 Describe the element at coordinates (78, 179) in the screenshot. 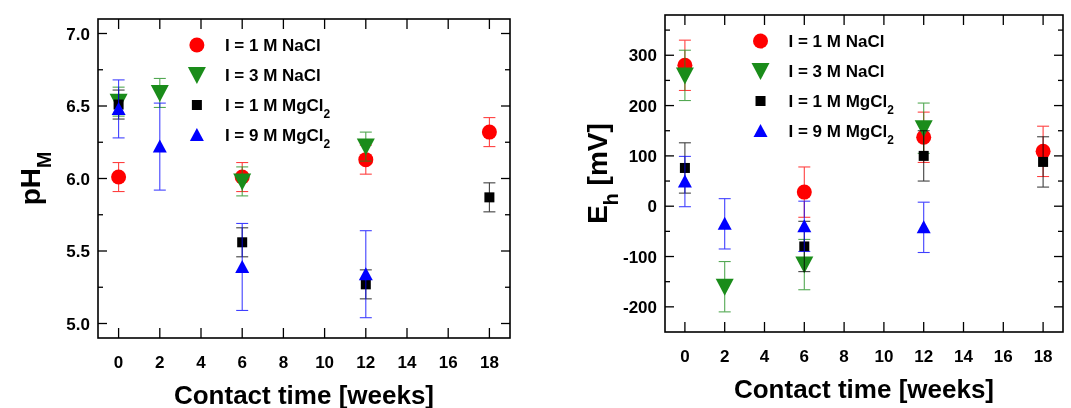

I see `y-tick-label: 6.0` at that location.